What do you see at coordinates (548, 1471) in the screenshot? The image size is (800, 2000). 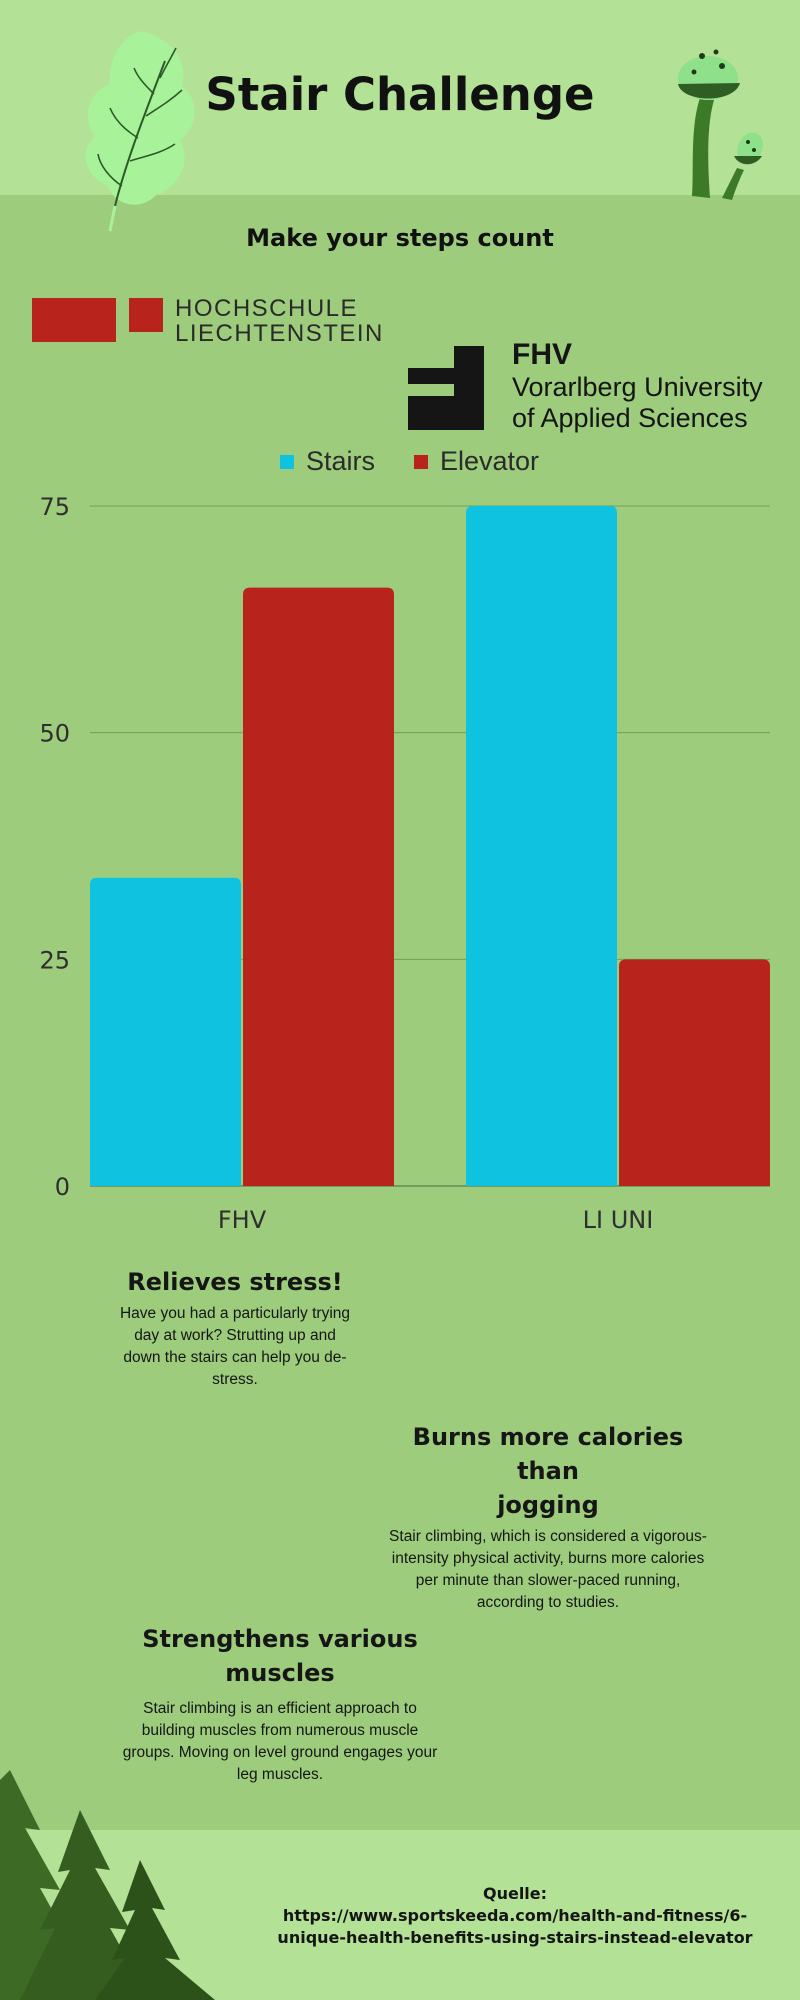 I see `feature-title: Burns more calories than jogging` at bounding box center [548, 1471].